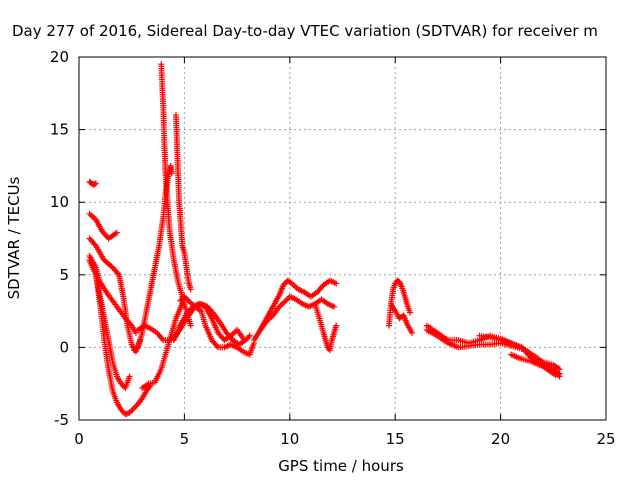  What do you see at coordinates (187, 299) in the screenshot?
I see `track-l-point` at bounding box center [187, 299].